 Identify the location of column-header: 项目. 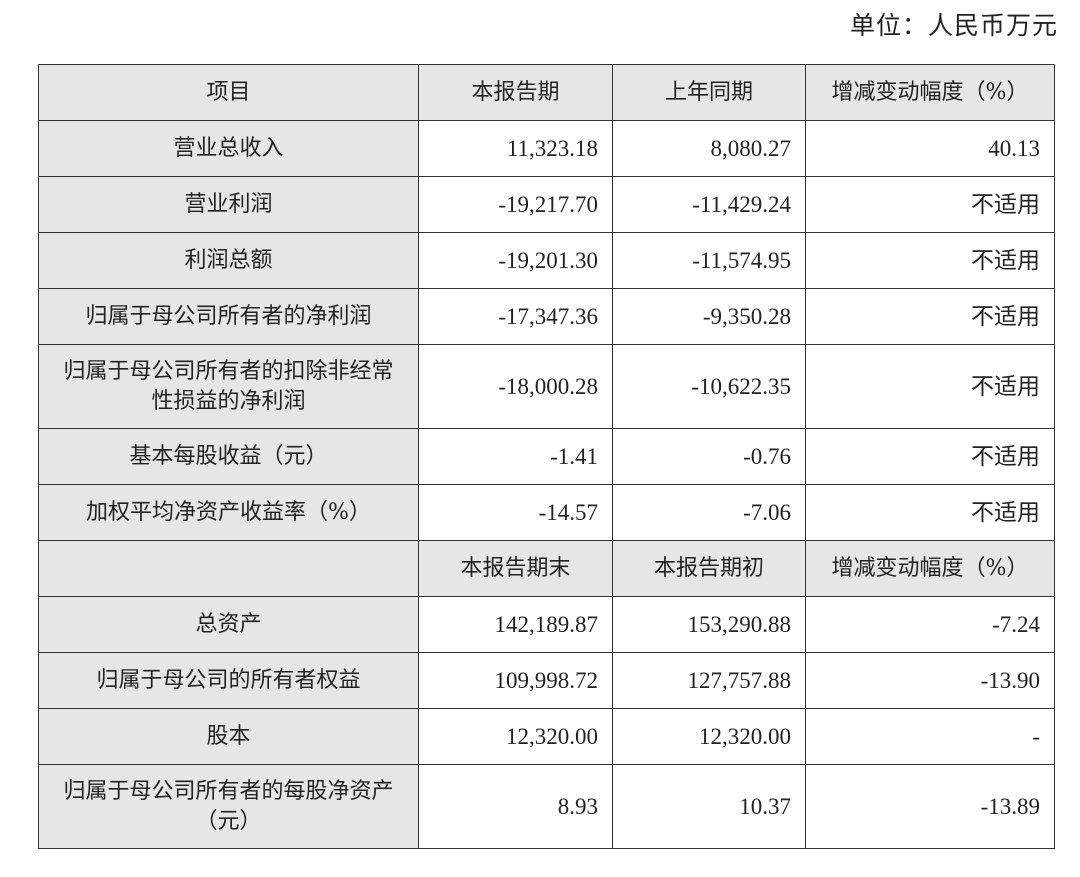
(228, 92).